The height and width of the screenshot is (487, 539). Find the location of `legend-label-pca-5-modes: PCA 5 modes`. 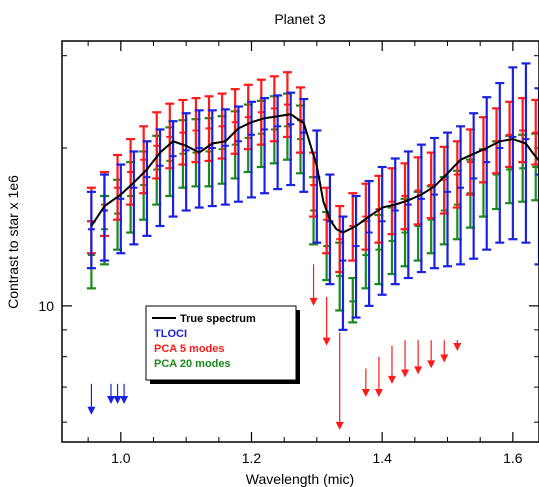

legend-label-pca-5-modes: PCA 5 modes is located at coordinates (189, 349).